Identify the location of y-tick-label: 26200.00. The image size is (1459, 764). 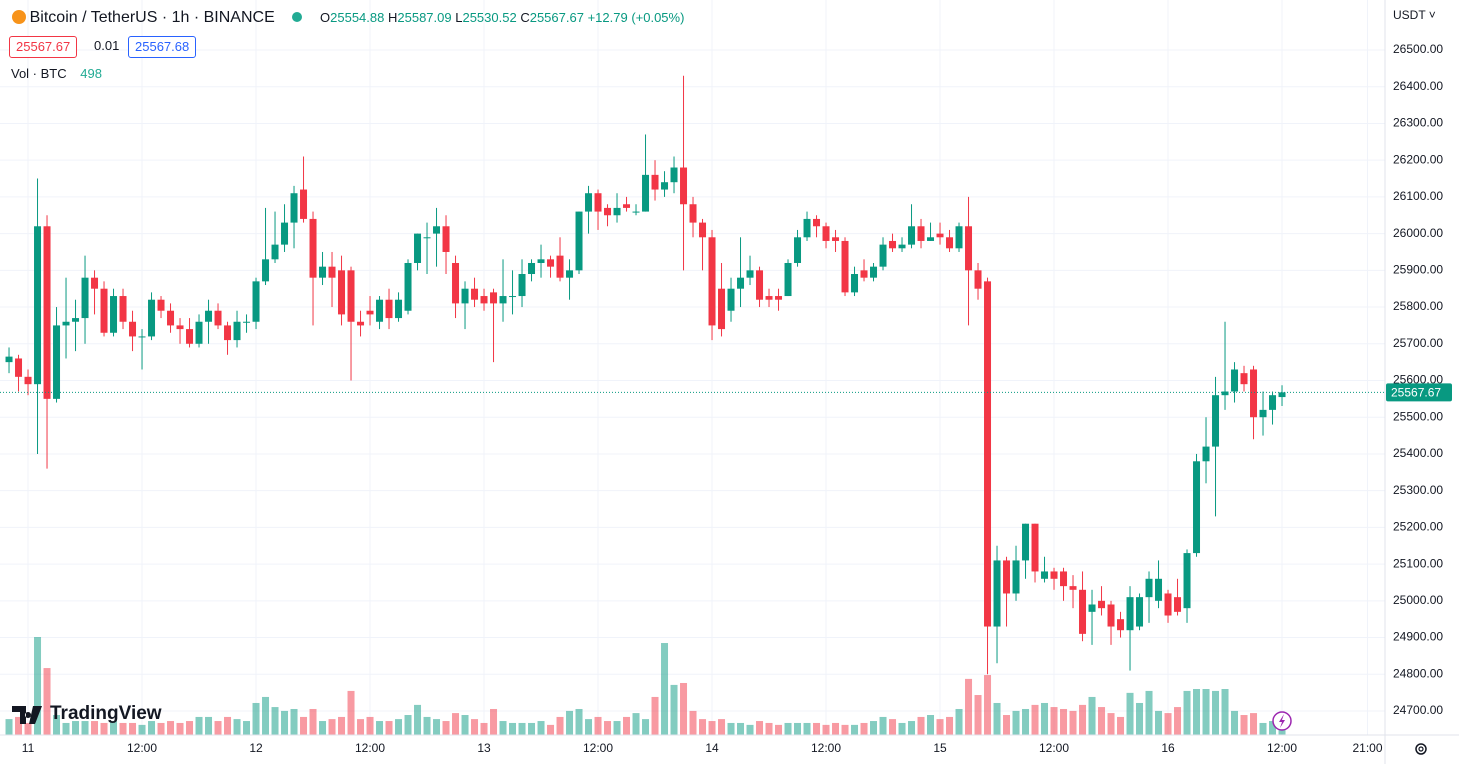
(1418, 159).